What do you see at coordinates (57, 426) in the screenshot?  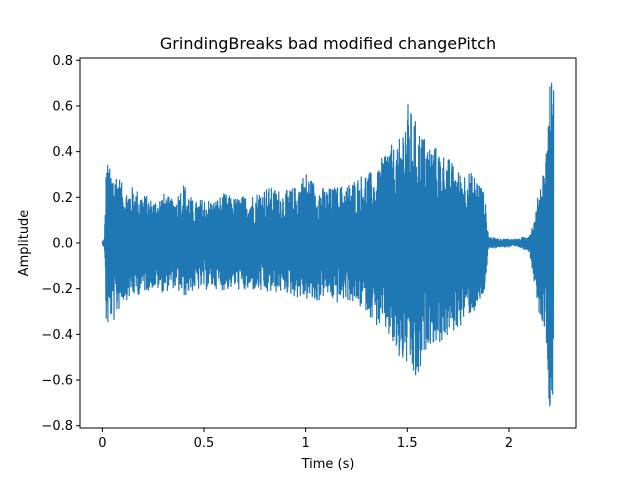 I see `y-tick-label: −0.8` at bounding box center [57, 426].